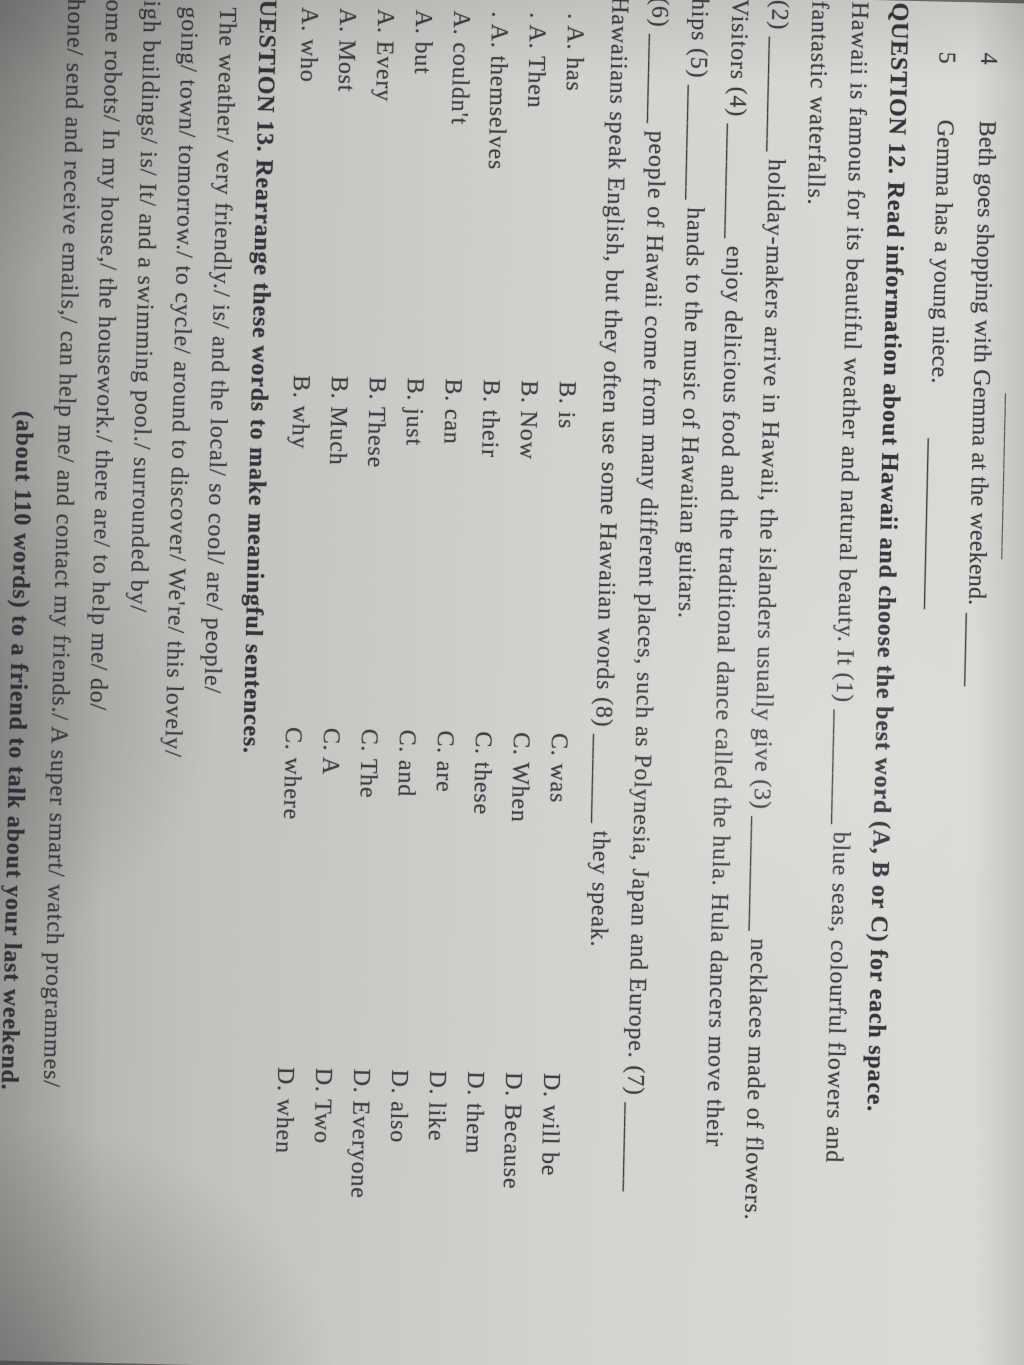  Describe the element at coordinates (817, 103) in the screenshot. I see `q12-paragraph-line: fantastic waterfalls.` at that location.